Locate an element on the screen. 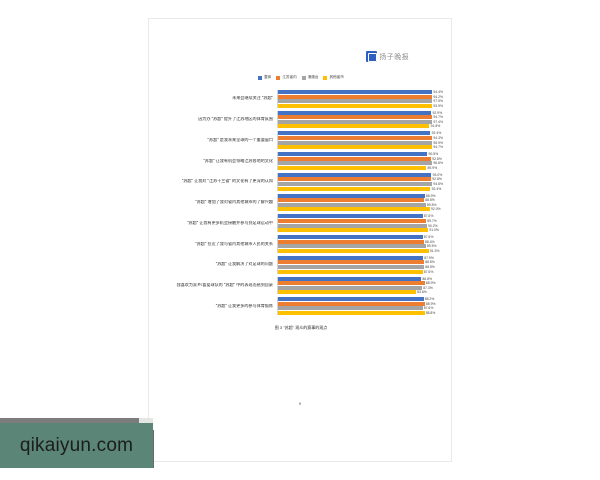  bar-row: 88.9% is located at coordinates (360, 195).